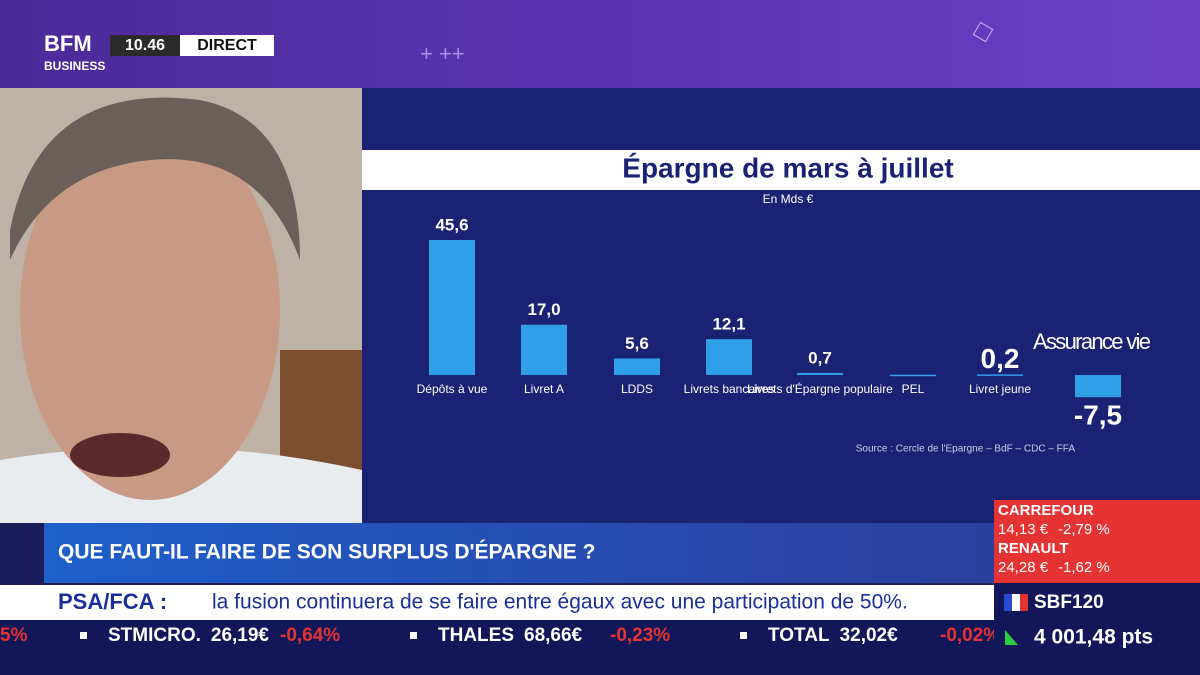 This screenshot has width=1200, height=675. What do you see at coordinates (1093, 637) in the screenshot?
I see `index-value: 4 001,48 pts` at bounding box center [1093, 637].